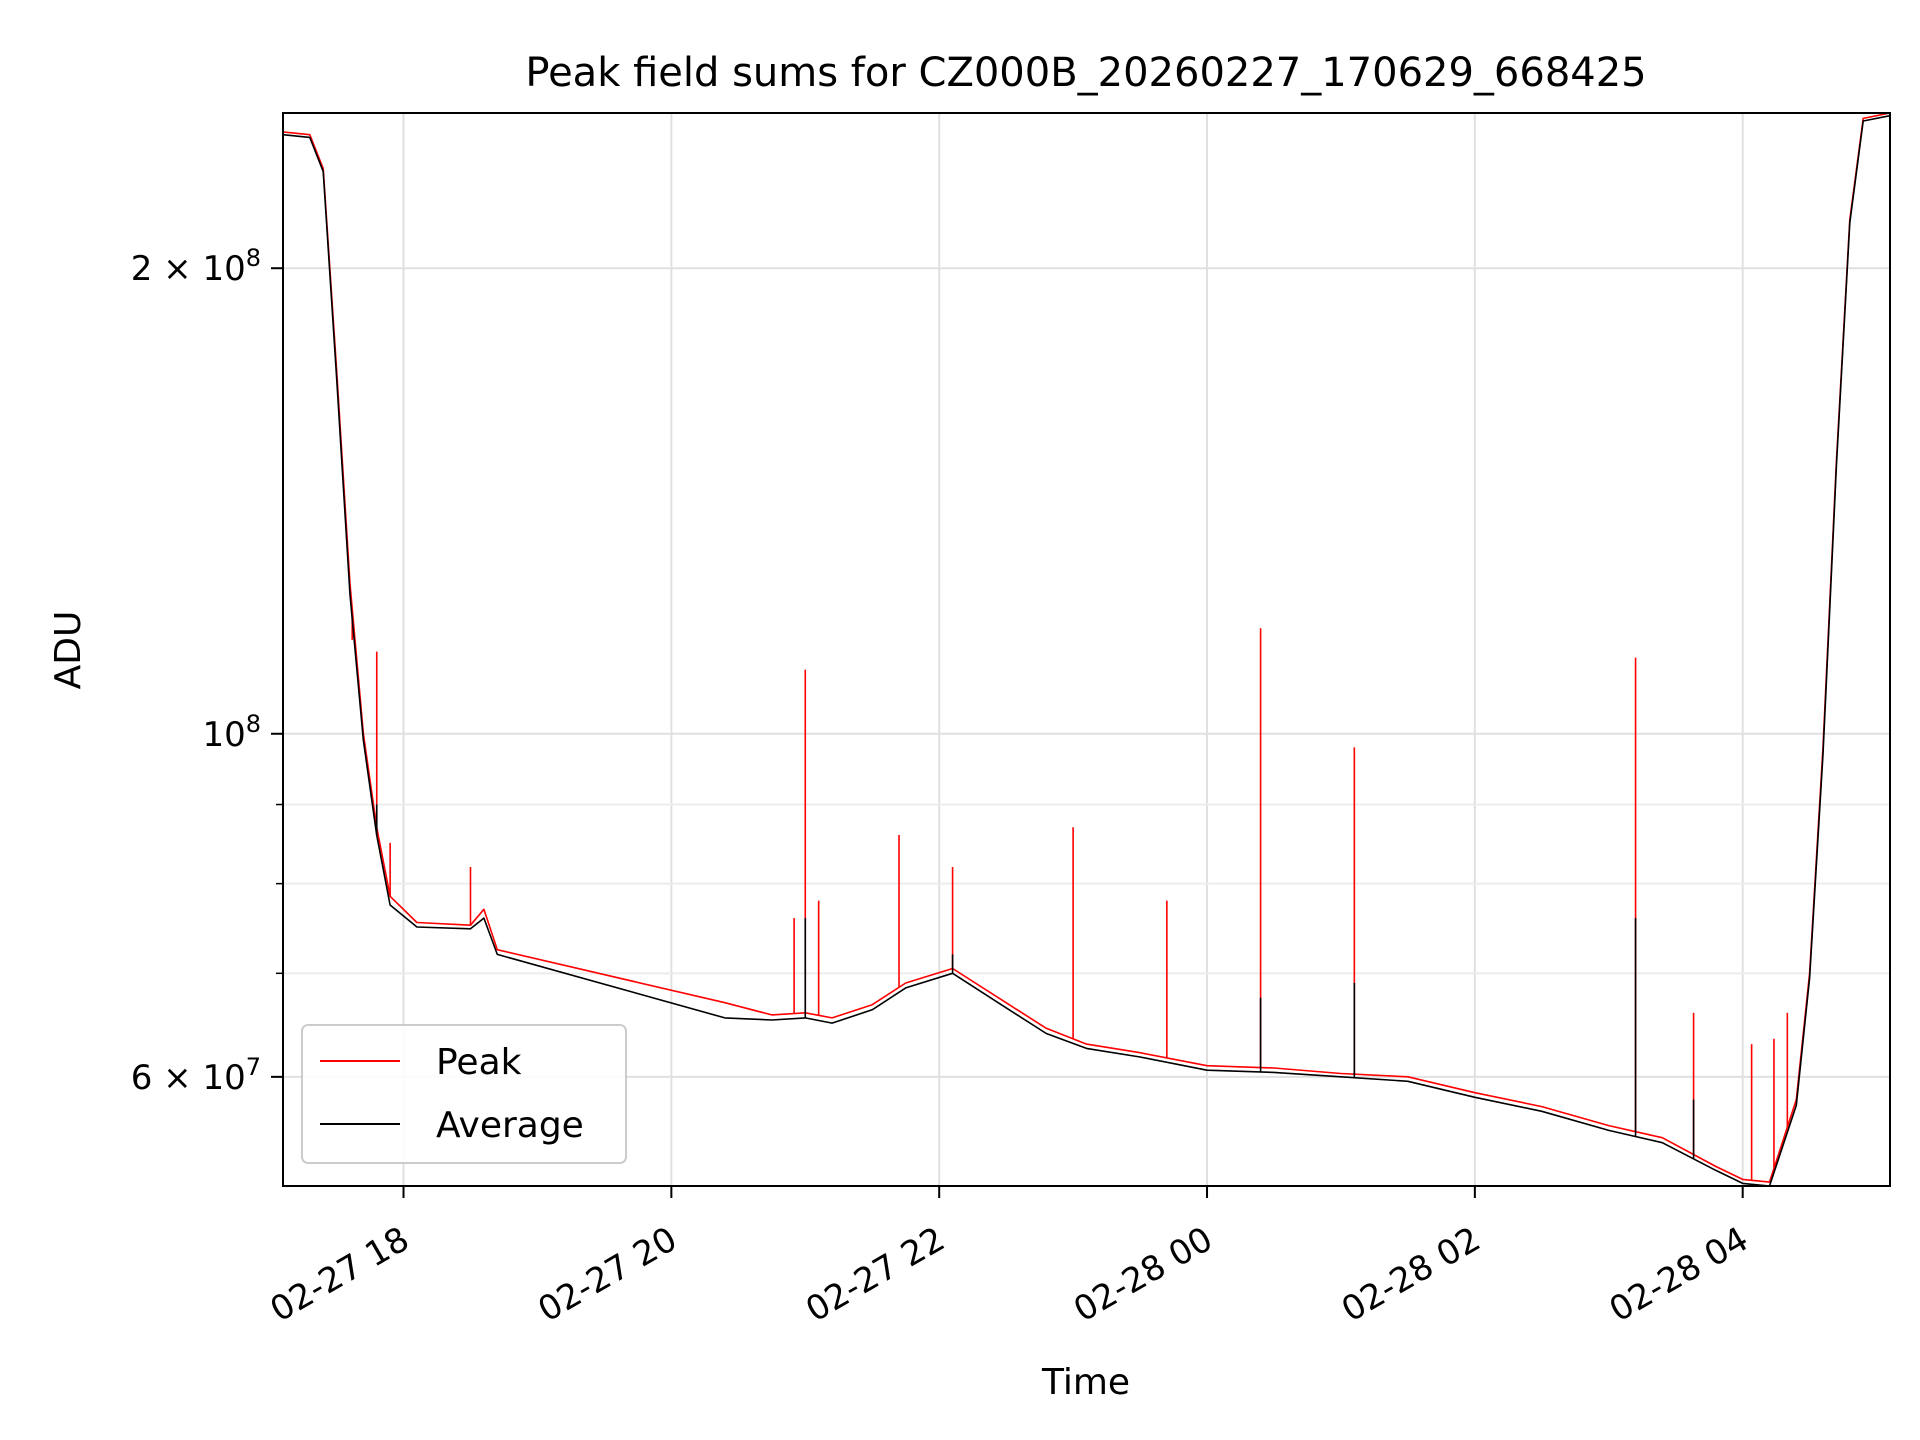  I want to click on legend-label-peak: Peak, so click(479, 1062).